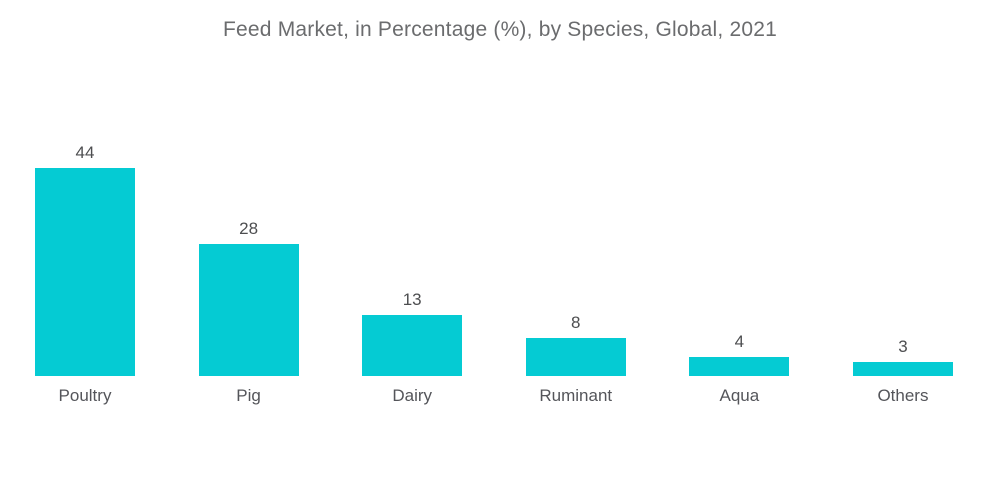 This screenshot has height=504, width=1000. I want to click on bar-category-label: Others, so click(903, 395).